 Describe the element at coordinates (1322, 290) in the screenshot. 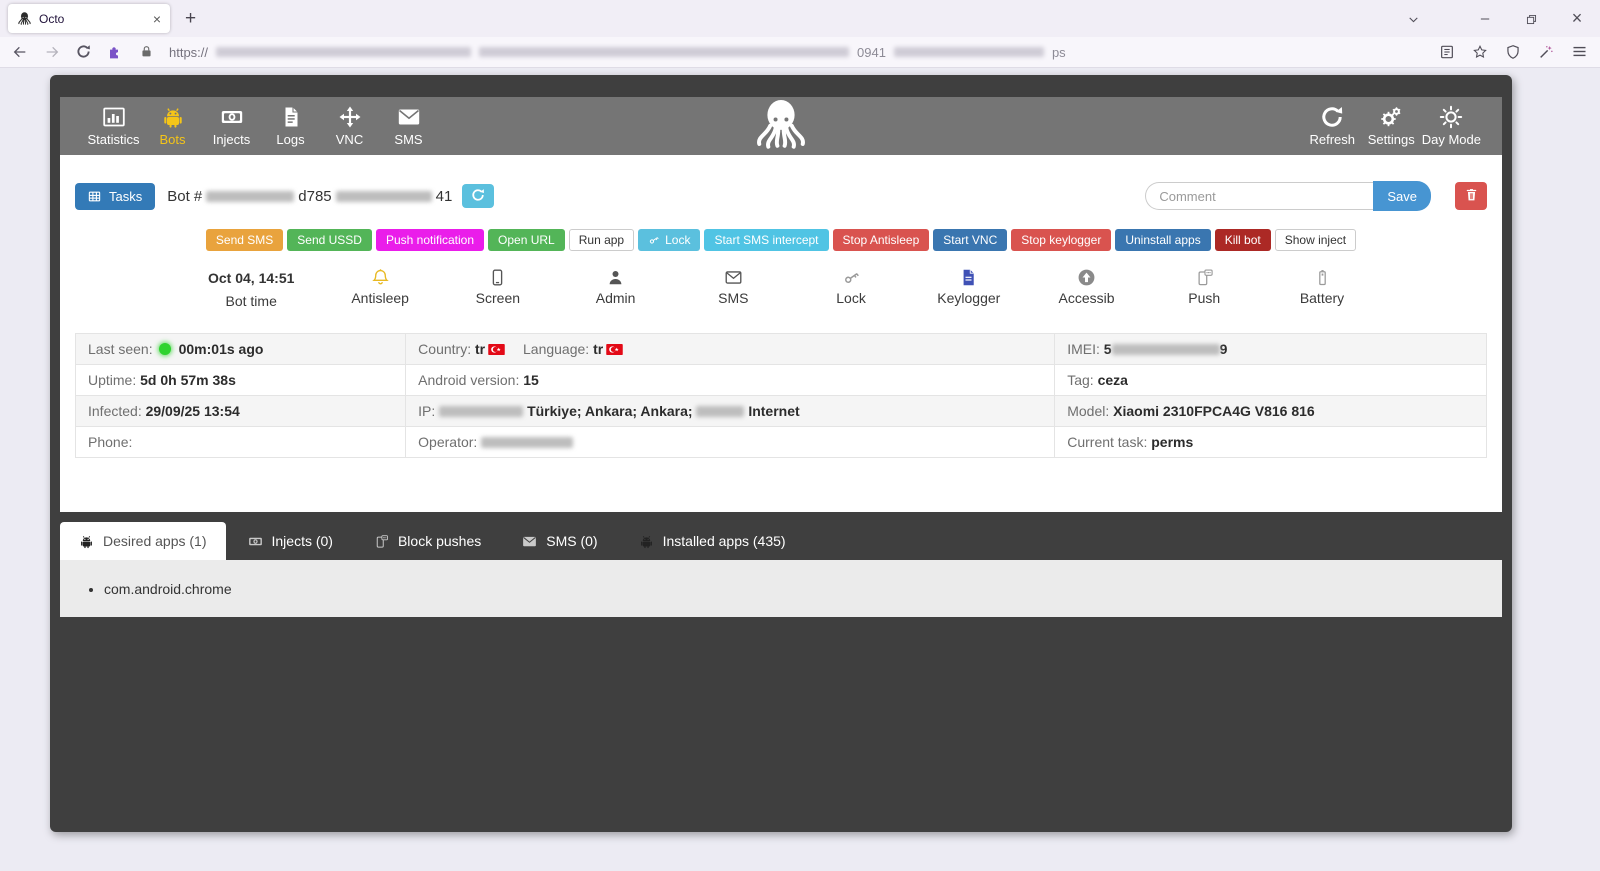

I see `status-battery: Battery` at that location.